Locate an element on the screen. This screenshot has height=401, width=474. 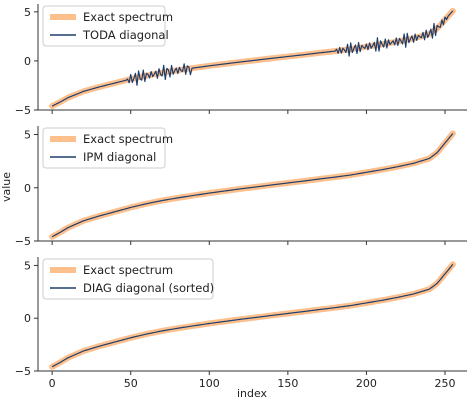
x-tick-label: 150 is located at coordinates (287, 383).